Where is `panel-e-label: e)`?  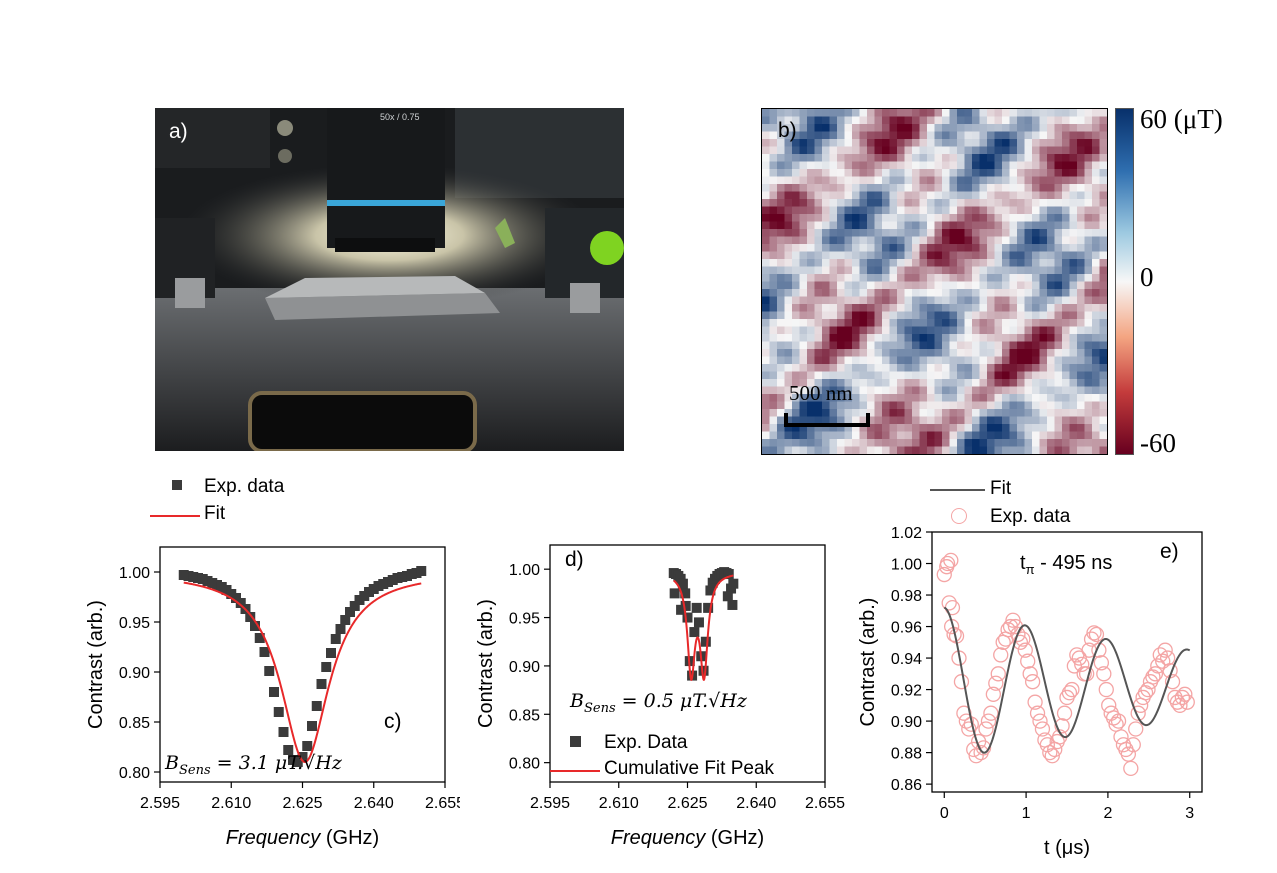
panel-e-label: e) is located at coordinates (1169, 551).